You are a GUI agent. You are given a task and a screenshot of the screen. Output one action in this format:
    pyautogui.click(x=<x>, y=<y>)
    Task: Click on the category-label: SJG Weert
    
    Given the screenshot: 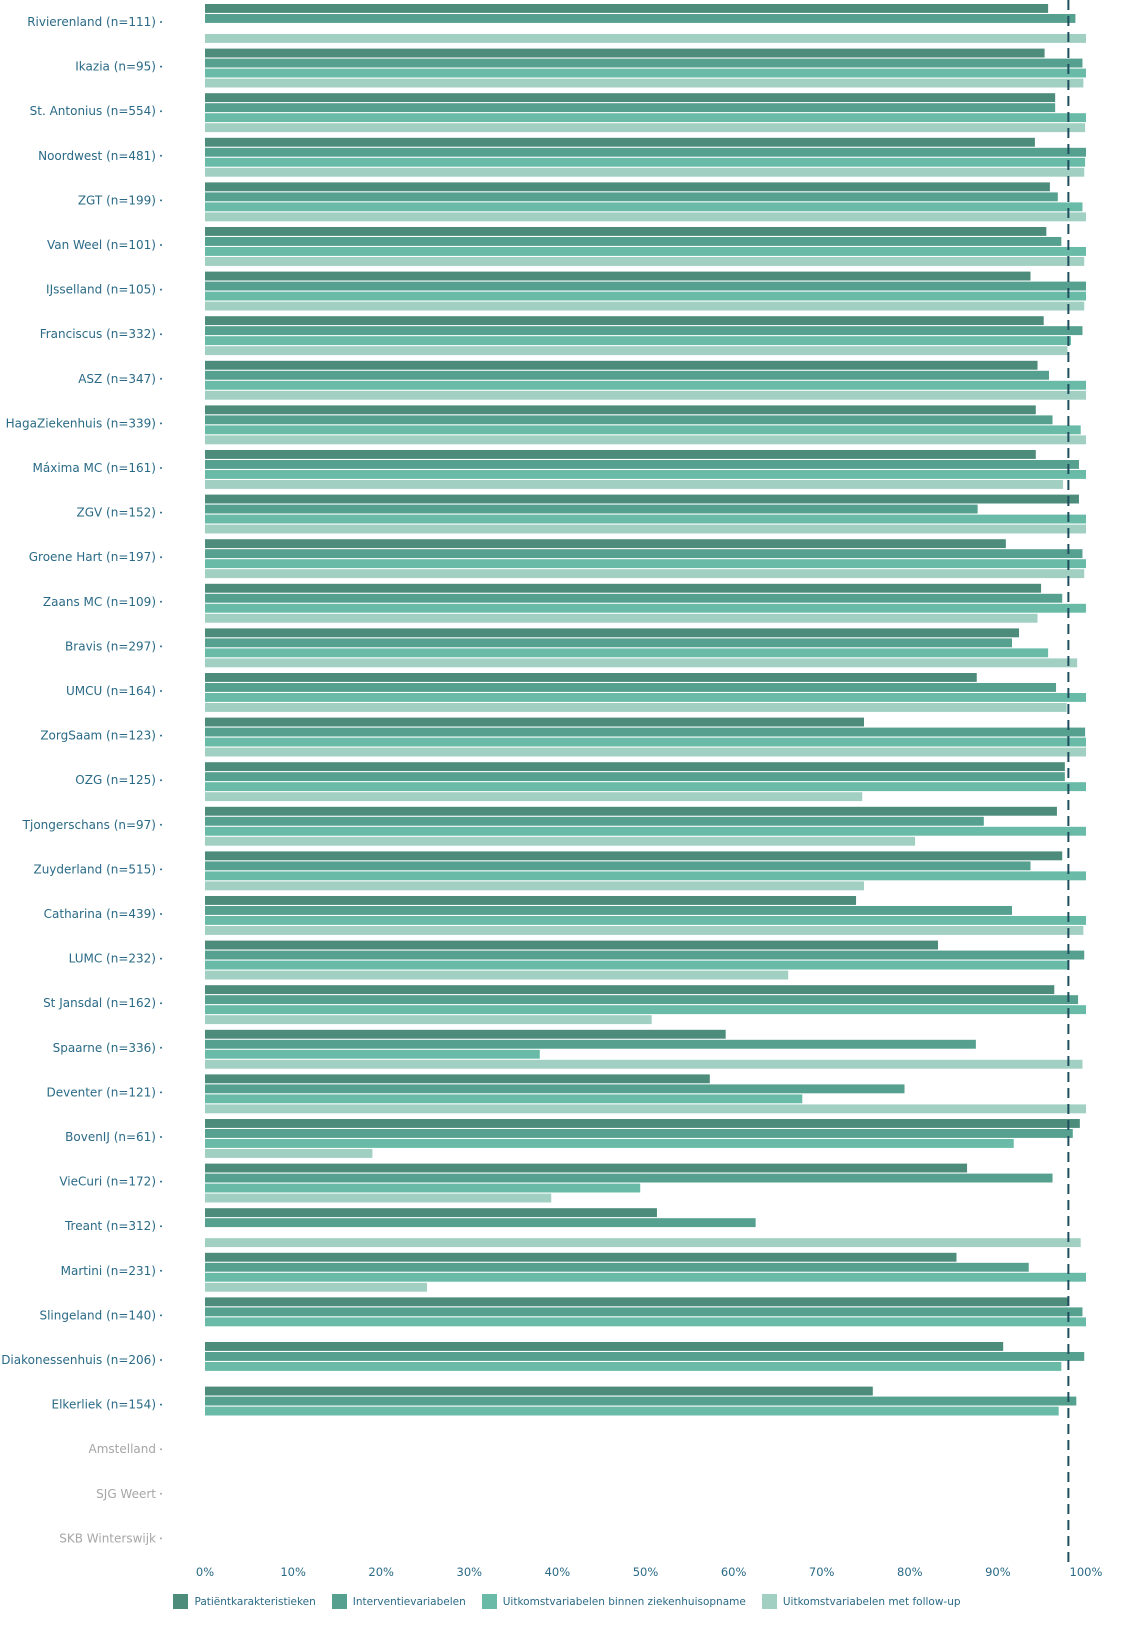 What is the action you would take?
    pyautogui.click(x=126, y=1494)
    